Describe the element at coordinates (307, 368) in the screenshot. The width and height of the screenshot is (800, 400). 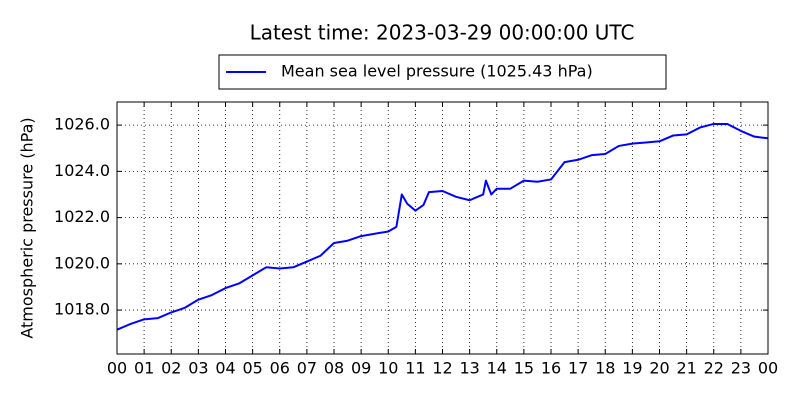
I see `x-tick-label: 07` at that location.